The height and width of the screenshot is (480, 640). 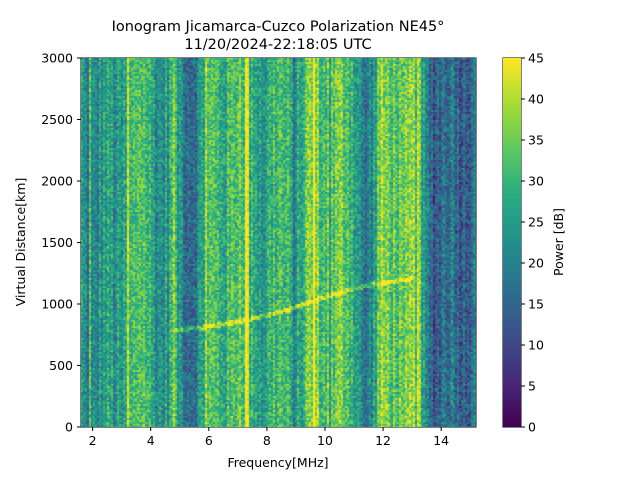 I want to click on colorbar-tick-label: 15, so click(x=536, y=304).